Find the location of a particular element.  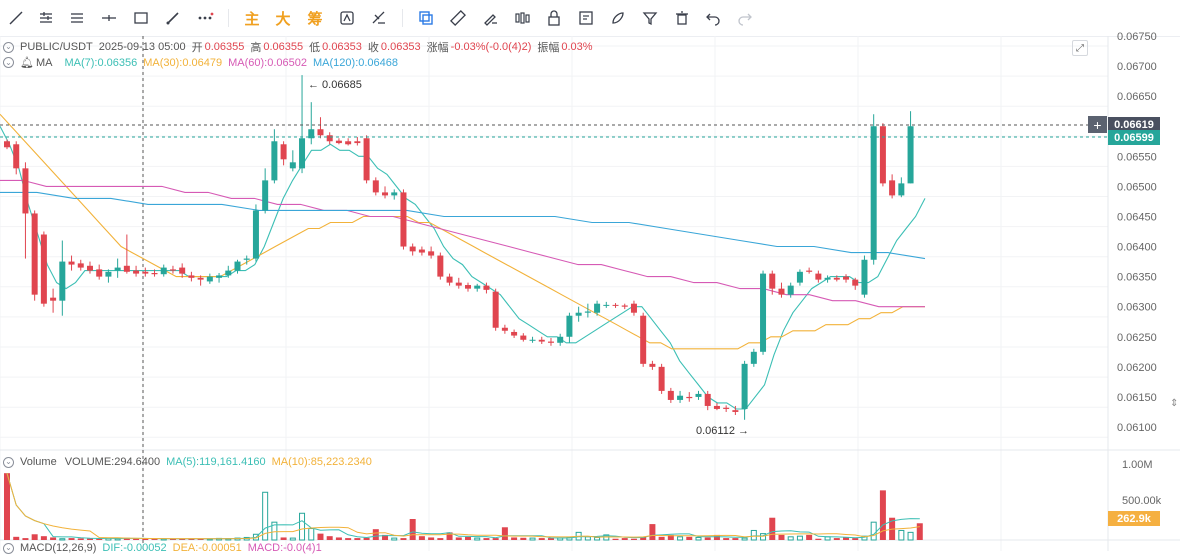

ma120-legend: MA(120):0.06468 is located at coordinates (356, 62).